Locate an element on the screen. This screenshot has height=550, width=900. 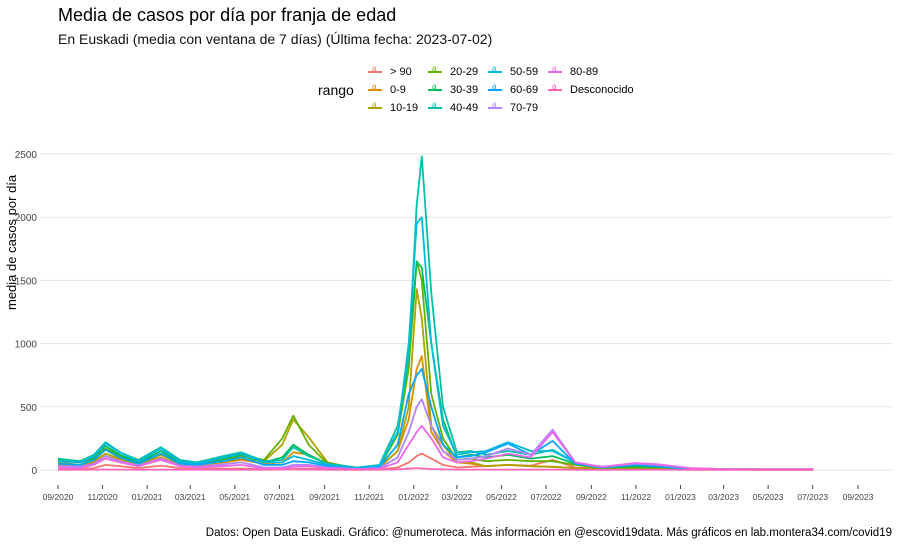
x-tick-label: 11/2021 is located at coordinates (369, 497).